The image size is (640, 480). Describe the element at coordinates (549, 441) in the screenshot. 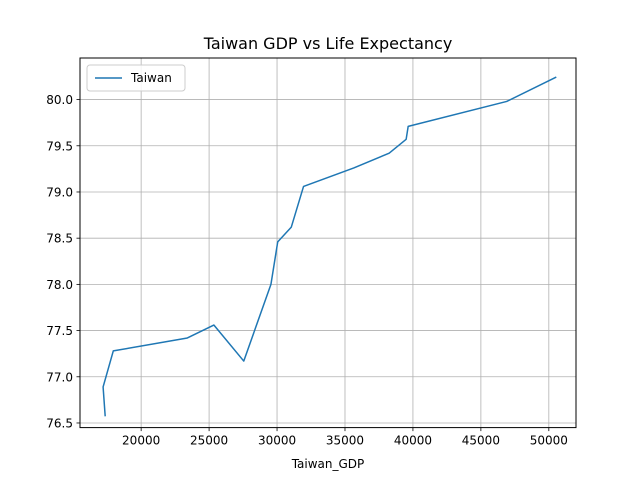

I see `x-tick-label: 50000` at that location.